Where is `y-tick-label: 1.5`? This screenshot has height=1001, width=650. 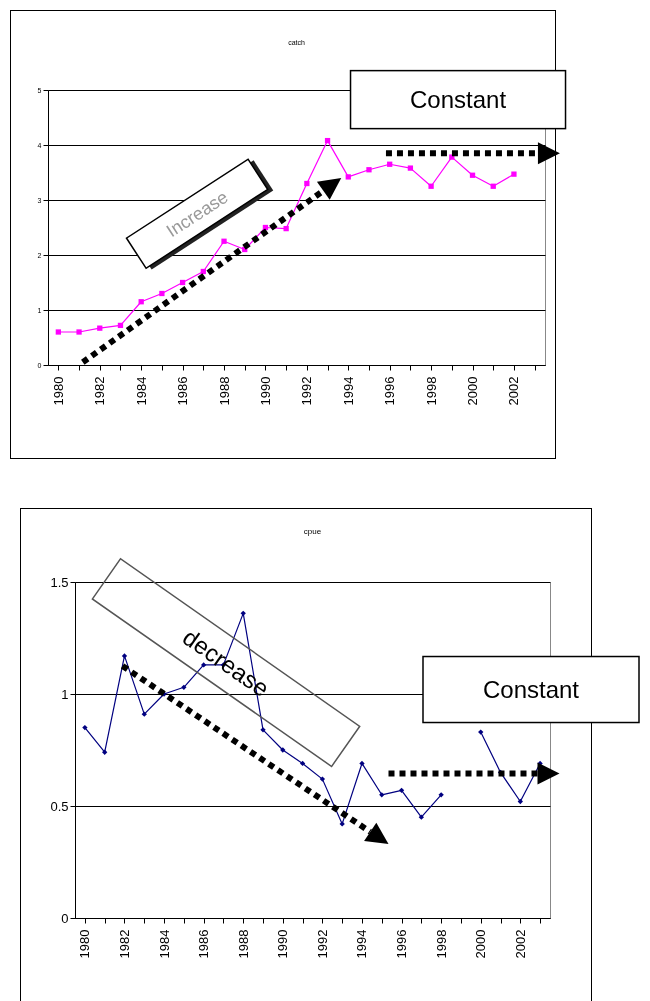
y-tick-label: 1.5 is located at coordinates (59, 582).